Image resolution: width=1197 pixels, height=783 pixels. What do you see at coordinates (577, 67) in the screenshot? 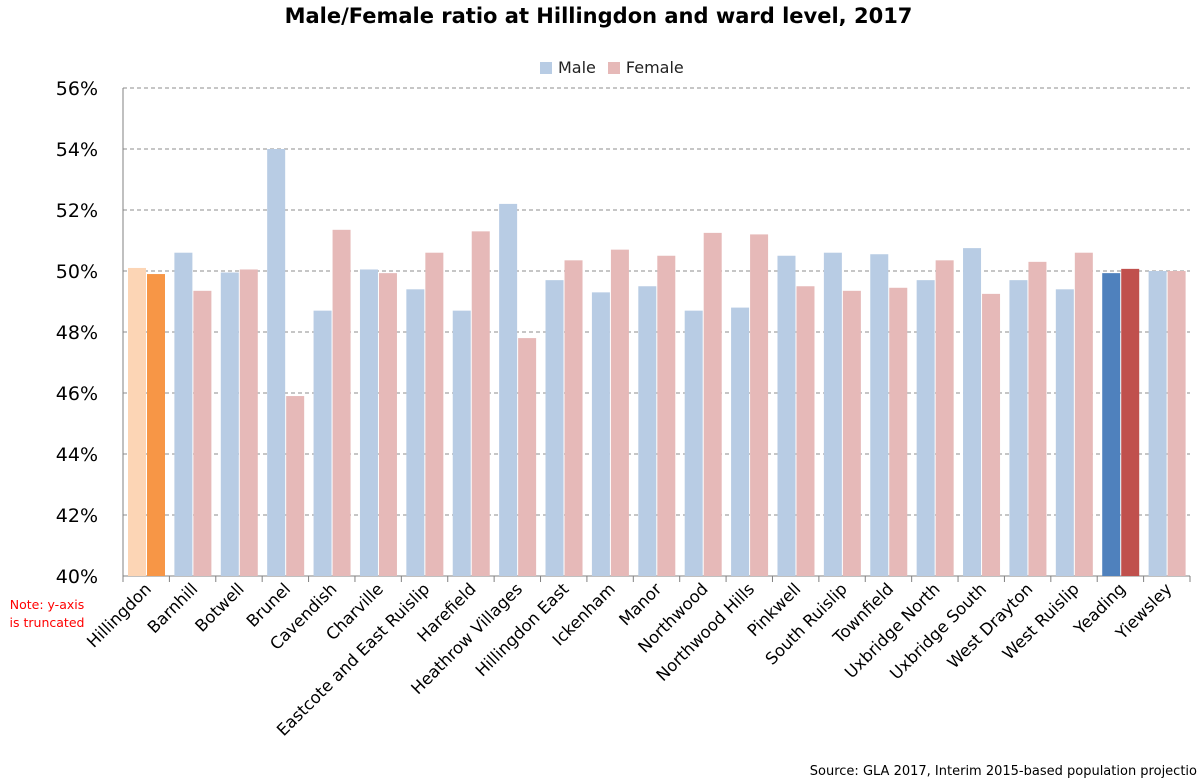
I see `legend-label-male: Male` at bounding box center [577, 67].